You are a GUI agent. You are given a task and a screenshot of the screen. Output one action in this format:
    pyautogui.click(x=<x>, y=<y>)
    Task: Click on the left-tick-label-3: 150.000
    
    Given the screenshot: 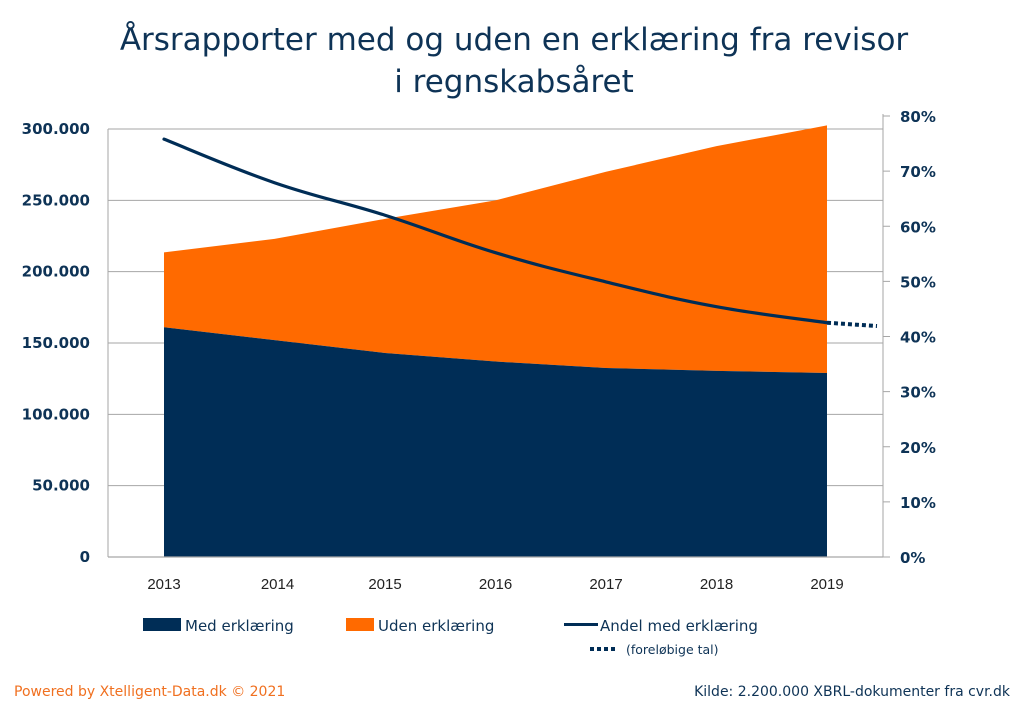 What is the action you would take?
    pyautogui.click(x=56, y=343)
    